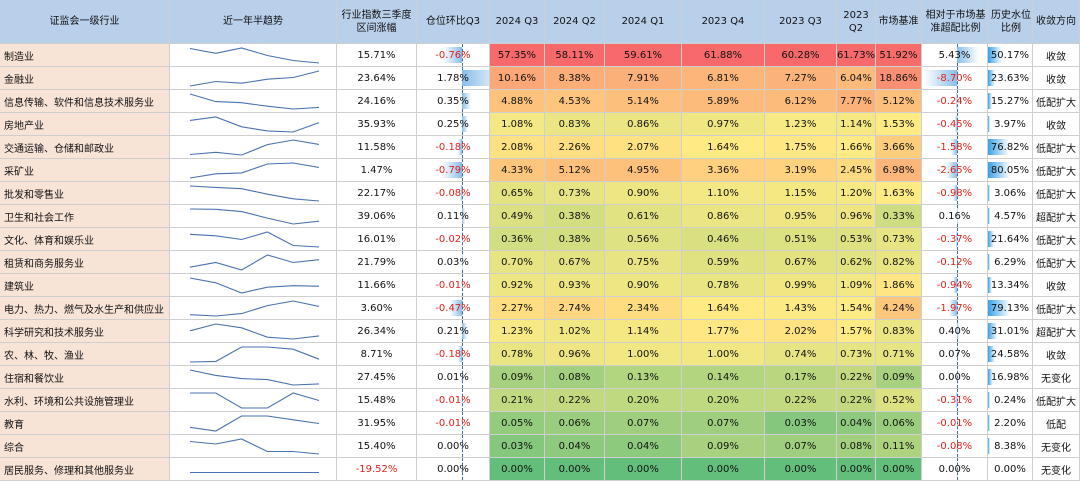 This screenshot has height=481, width=1080. What do you see at coordinates (517, 331) in the screenshot?
I see `quarter-value: 1.23%` at bounding box center [517, 331].